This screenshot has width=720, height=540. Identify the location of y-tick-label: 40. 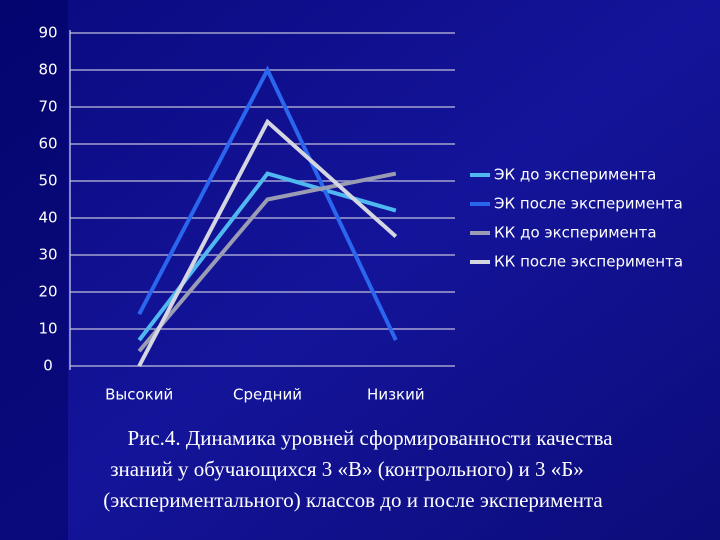
(47, 218).